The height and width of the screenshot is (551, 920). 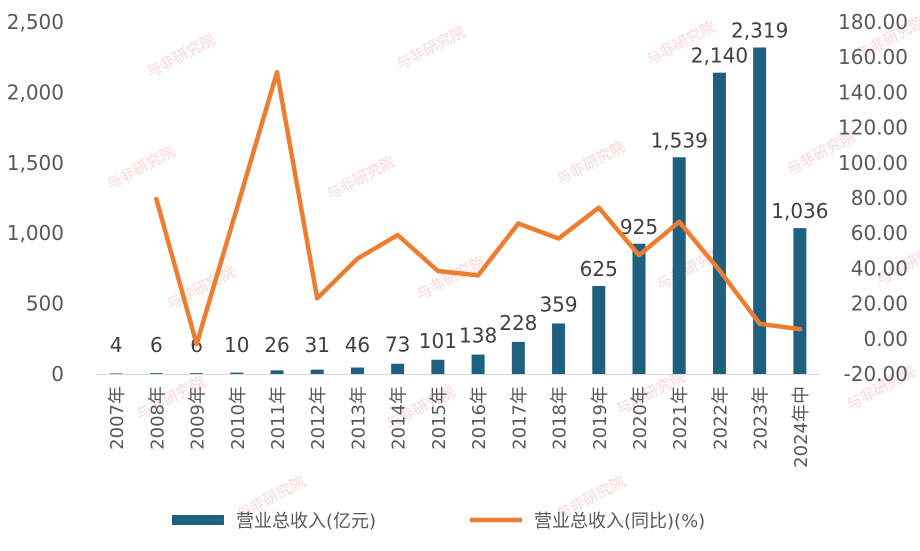 I want to click on bar-value-label: 1,539, so click(x=679, y=140).